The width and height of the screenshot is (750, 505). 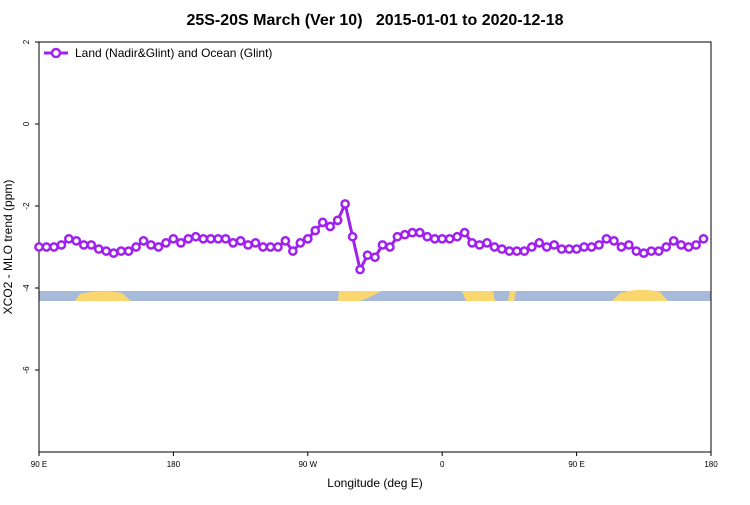 What do you see at coordinates (374, 483) in the screenshot?
I see `x-axis-label: Longitude (deg E)` at bounding box center [374, 483].